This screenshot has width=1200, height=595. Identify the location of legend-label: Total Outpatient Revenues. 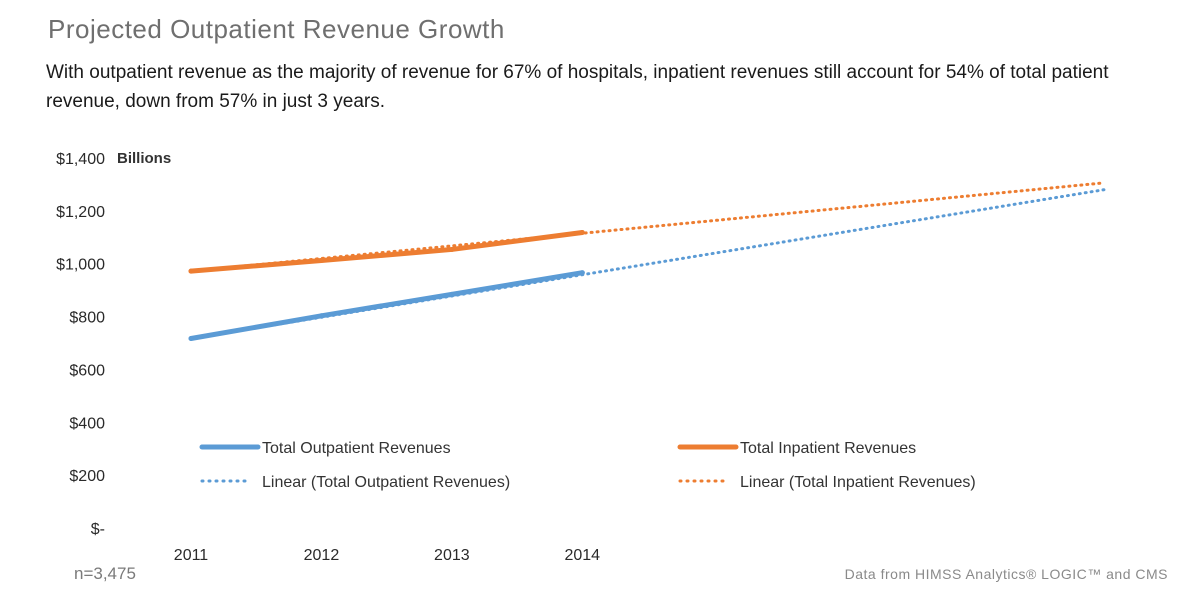
(356, 448).